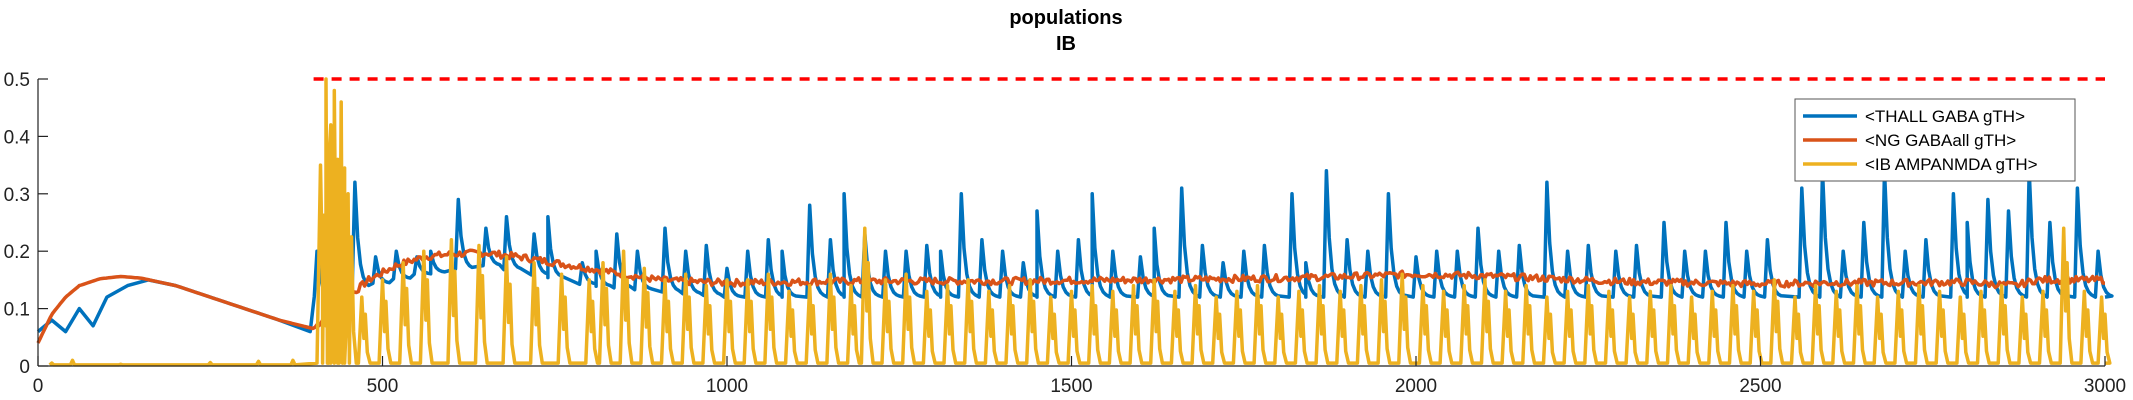  What do you see at coordinates (38, 386) in the screenshot?
I see `x-tick-label: 0` at bounding box center [38, 386].